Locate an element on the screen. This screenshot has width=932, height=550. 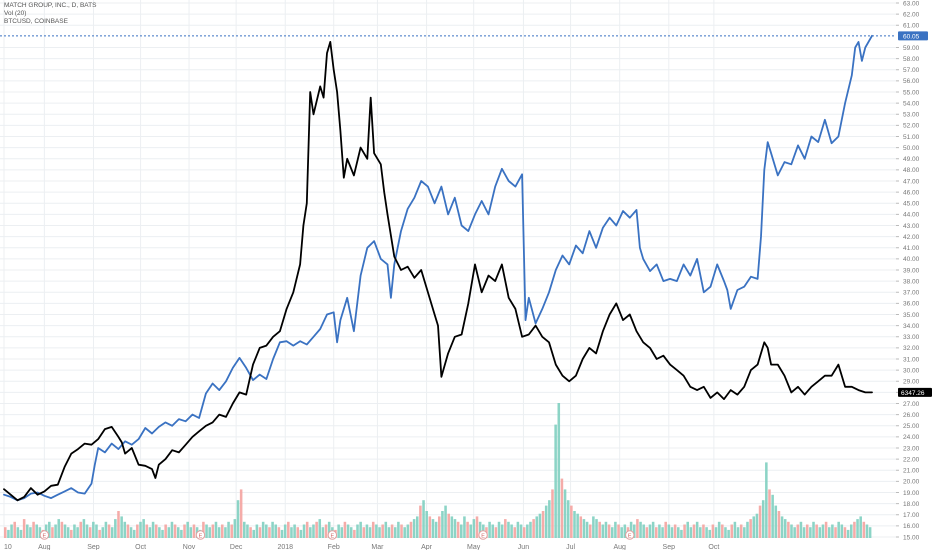
time-axis-label: Mar is located at coordinates (377, 547).